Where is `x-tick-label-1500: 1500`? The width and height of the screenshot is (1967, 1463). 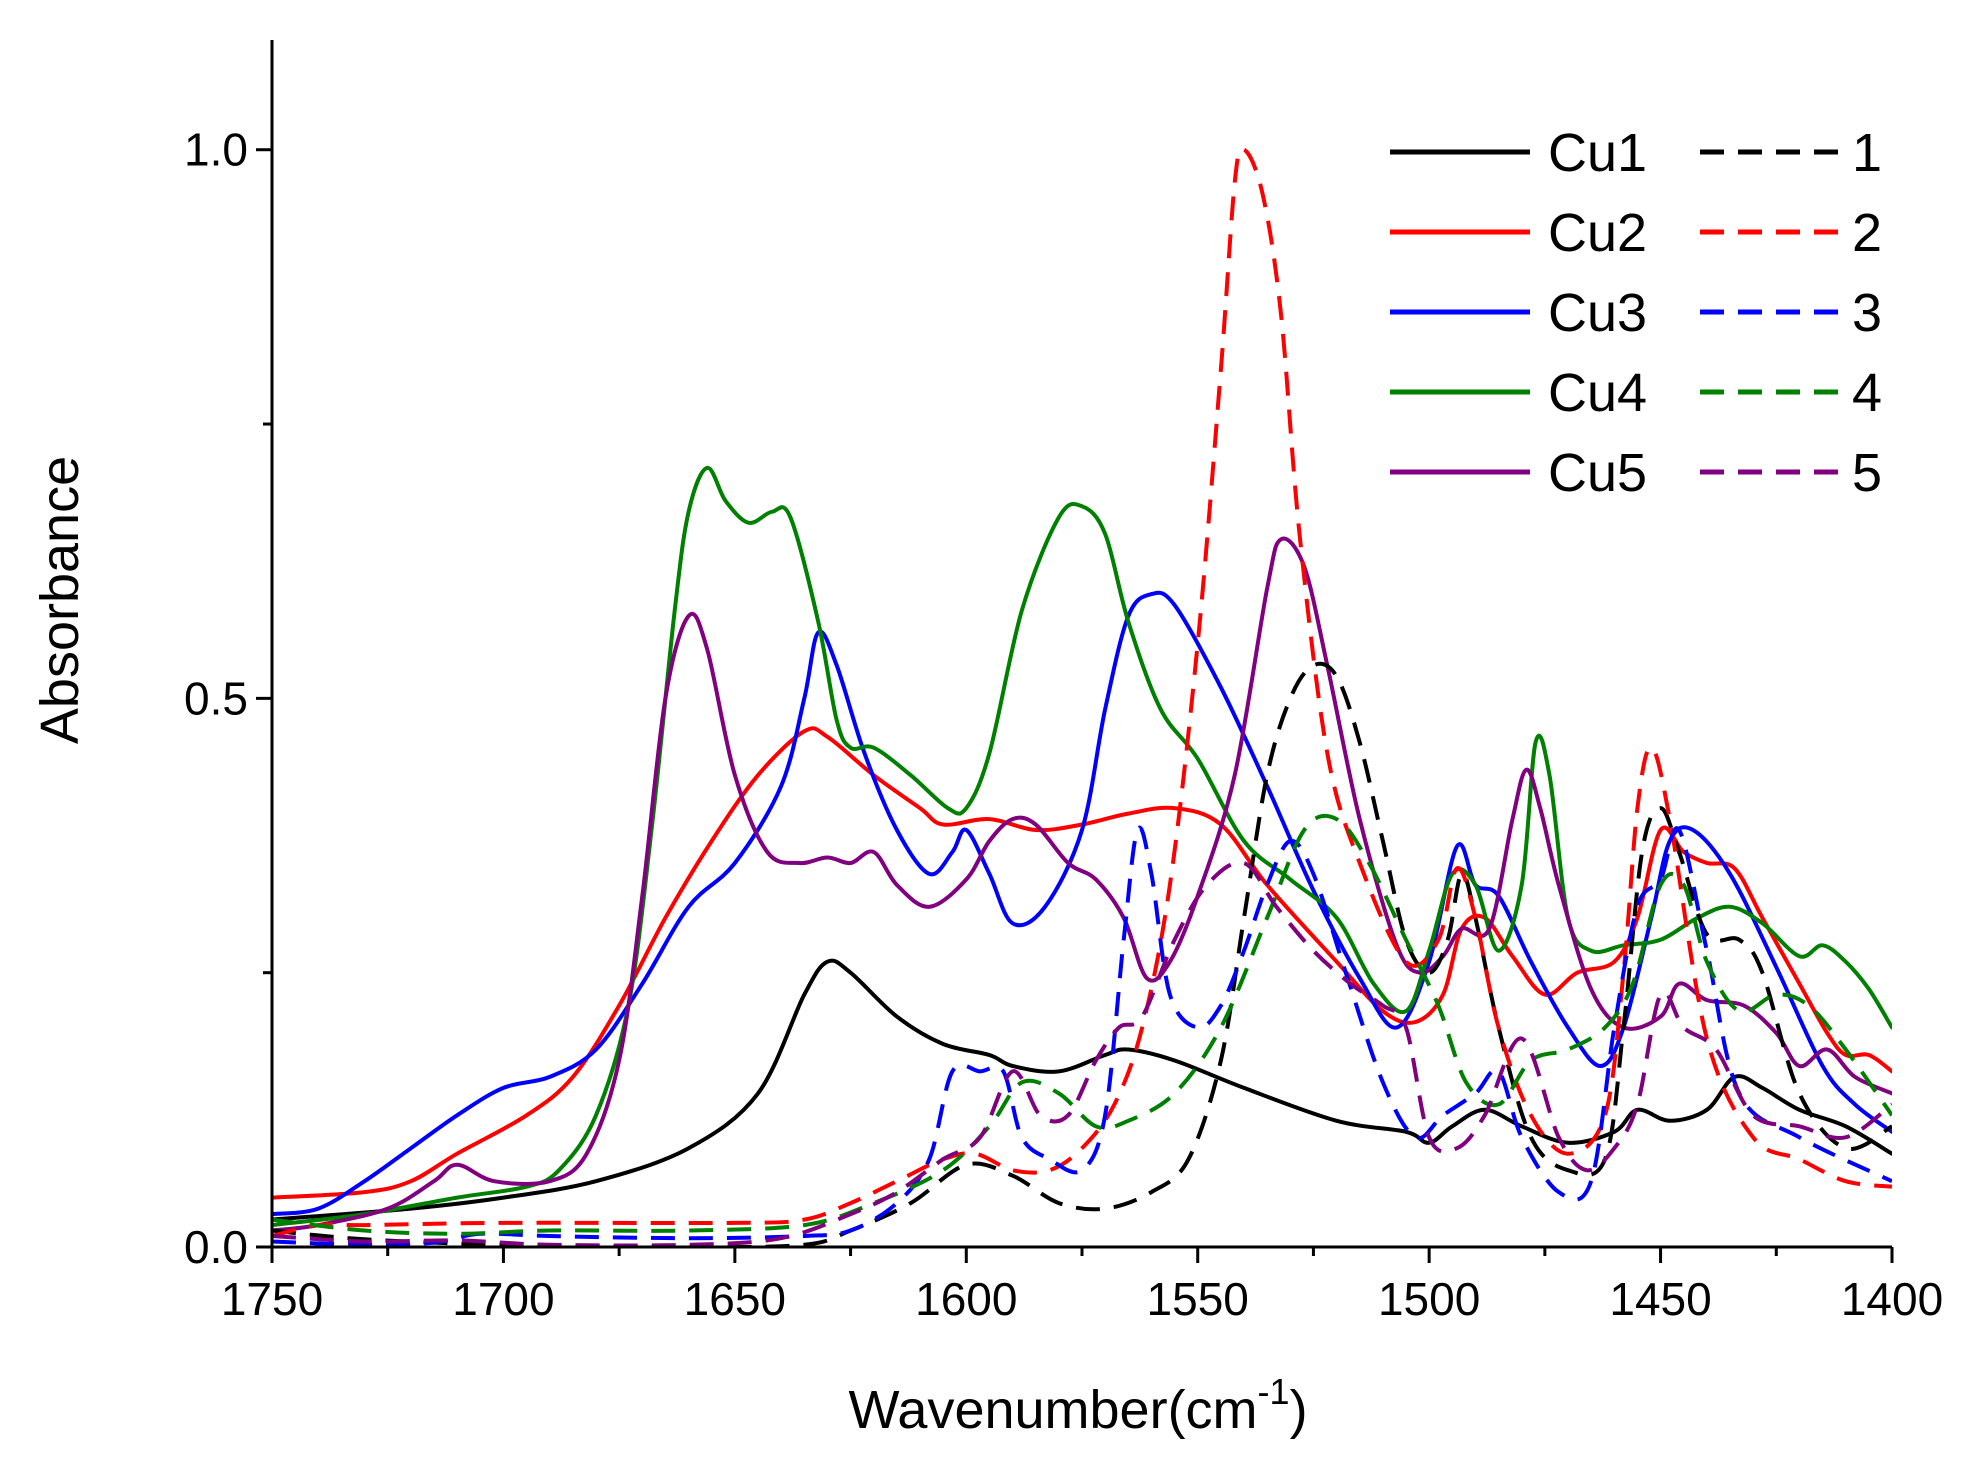
x-tick-label-1500: 1500 is located at coordinates (1429, 1299).